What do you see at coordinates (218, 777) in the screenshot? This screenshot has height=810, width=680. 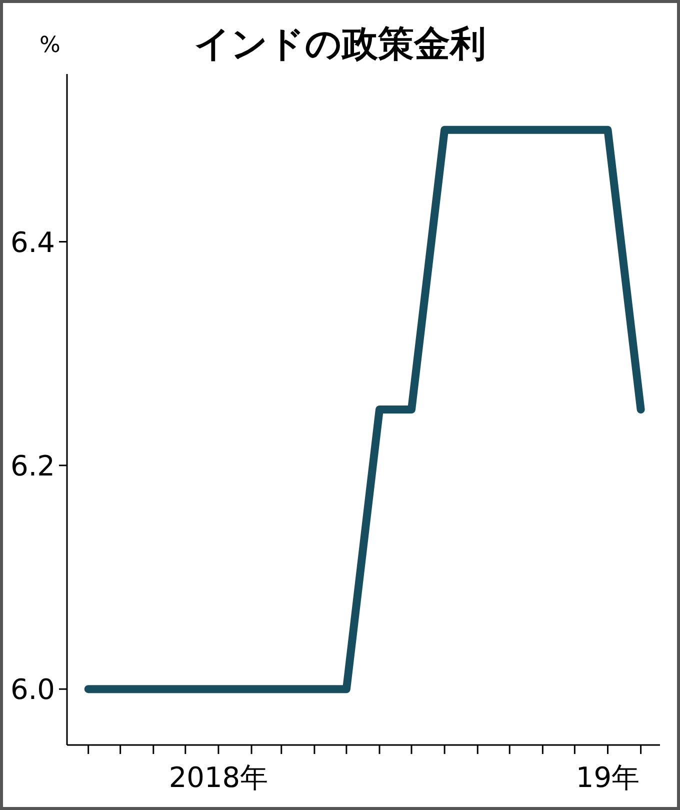 I see `x-tick-label: 2018年` at bounding box center [218, 777].